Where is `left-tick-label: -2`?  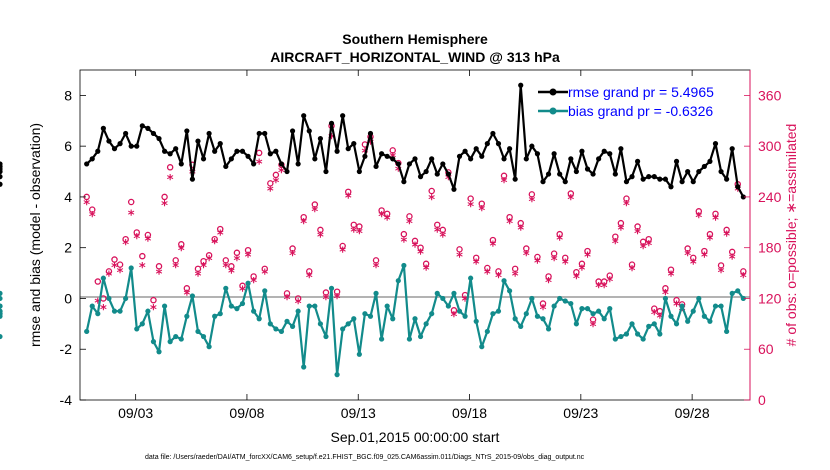
left-tick-label: -2 is located at coordinates (66, 349).